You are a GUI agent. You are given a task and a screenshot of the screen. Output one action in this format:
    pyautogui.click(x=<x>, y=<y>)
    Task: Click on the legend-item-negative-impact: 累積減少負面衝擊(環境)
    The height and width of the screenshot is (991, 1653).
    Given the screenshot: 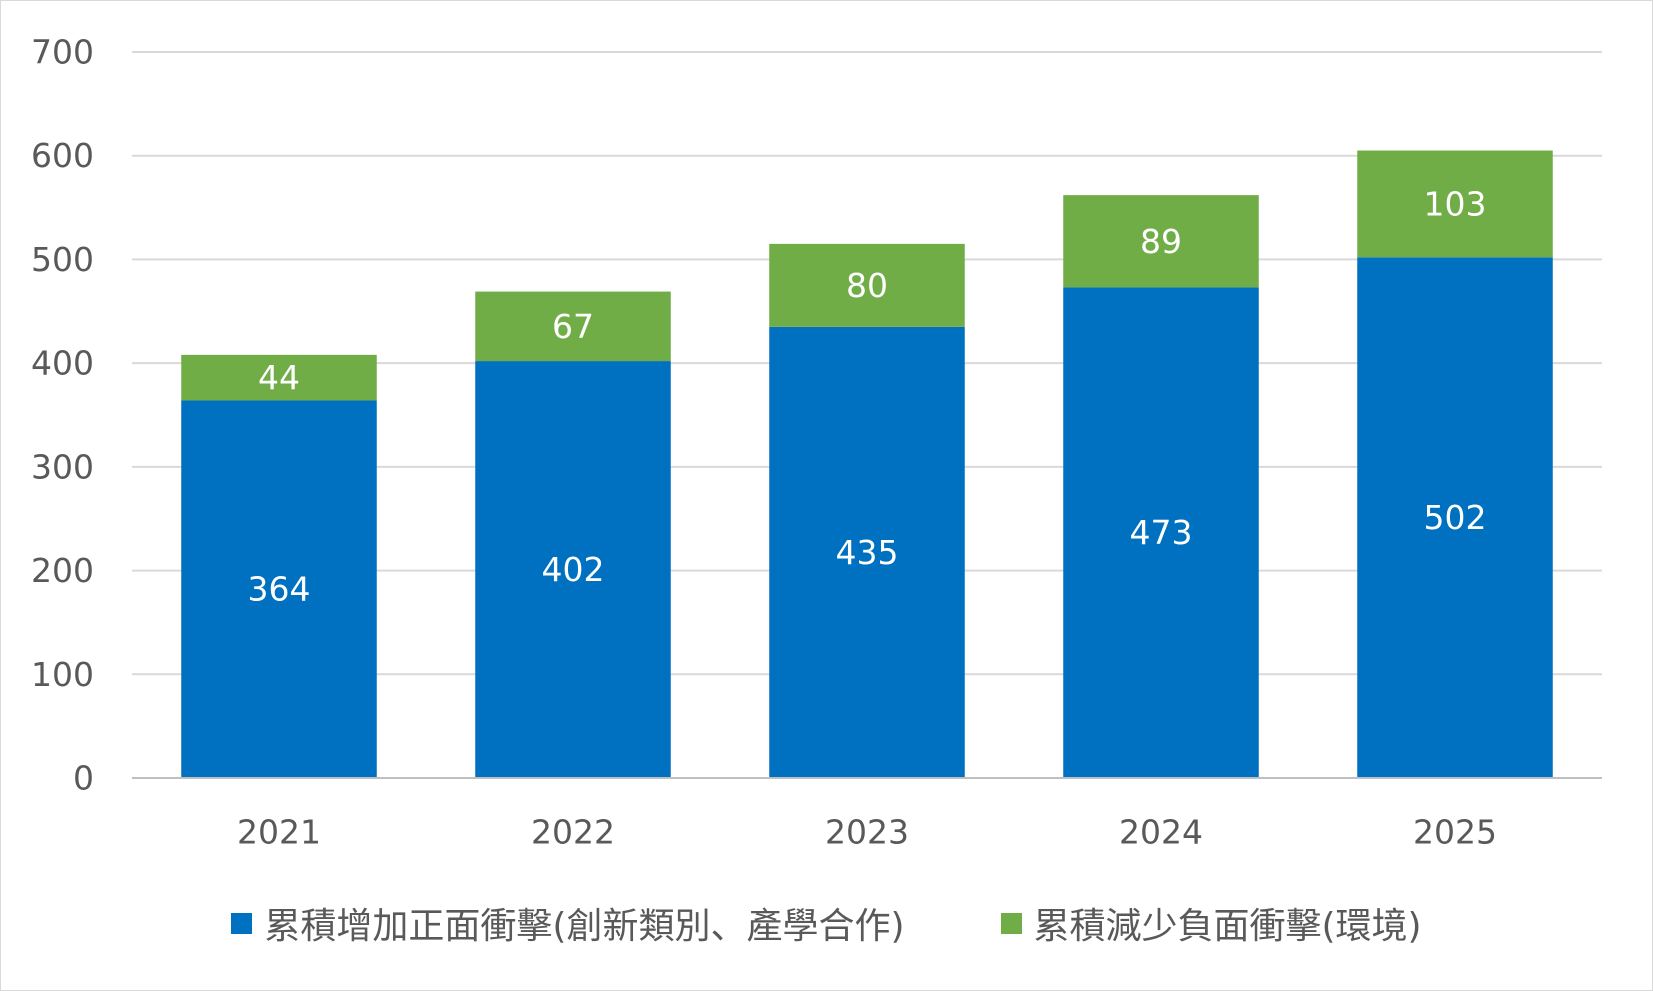 What is the action you would take?
    pyautogui.click(x=1211, y=923)
    